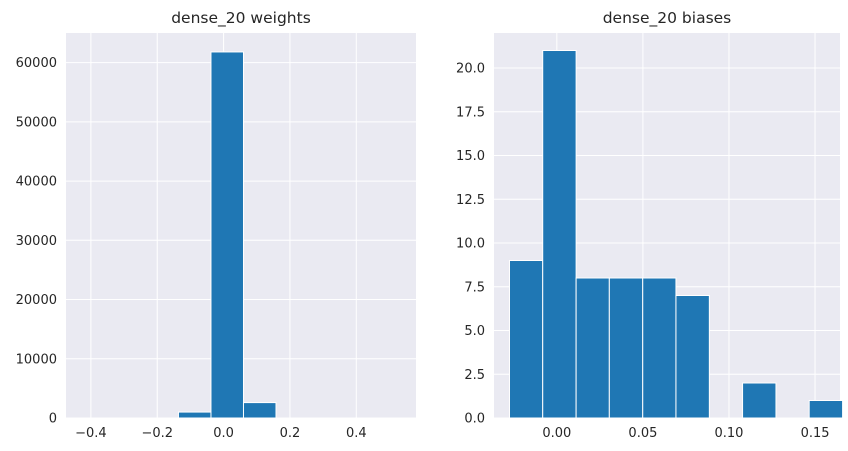 The height and width of the screenshot is (451, 848). What do you see at coordinates (36, 241) in the screenshot?
I see `weights-y-tick-label: 30000` at bounding box center [36, 241].